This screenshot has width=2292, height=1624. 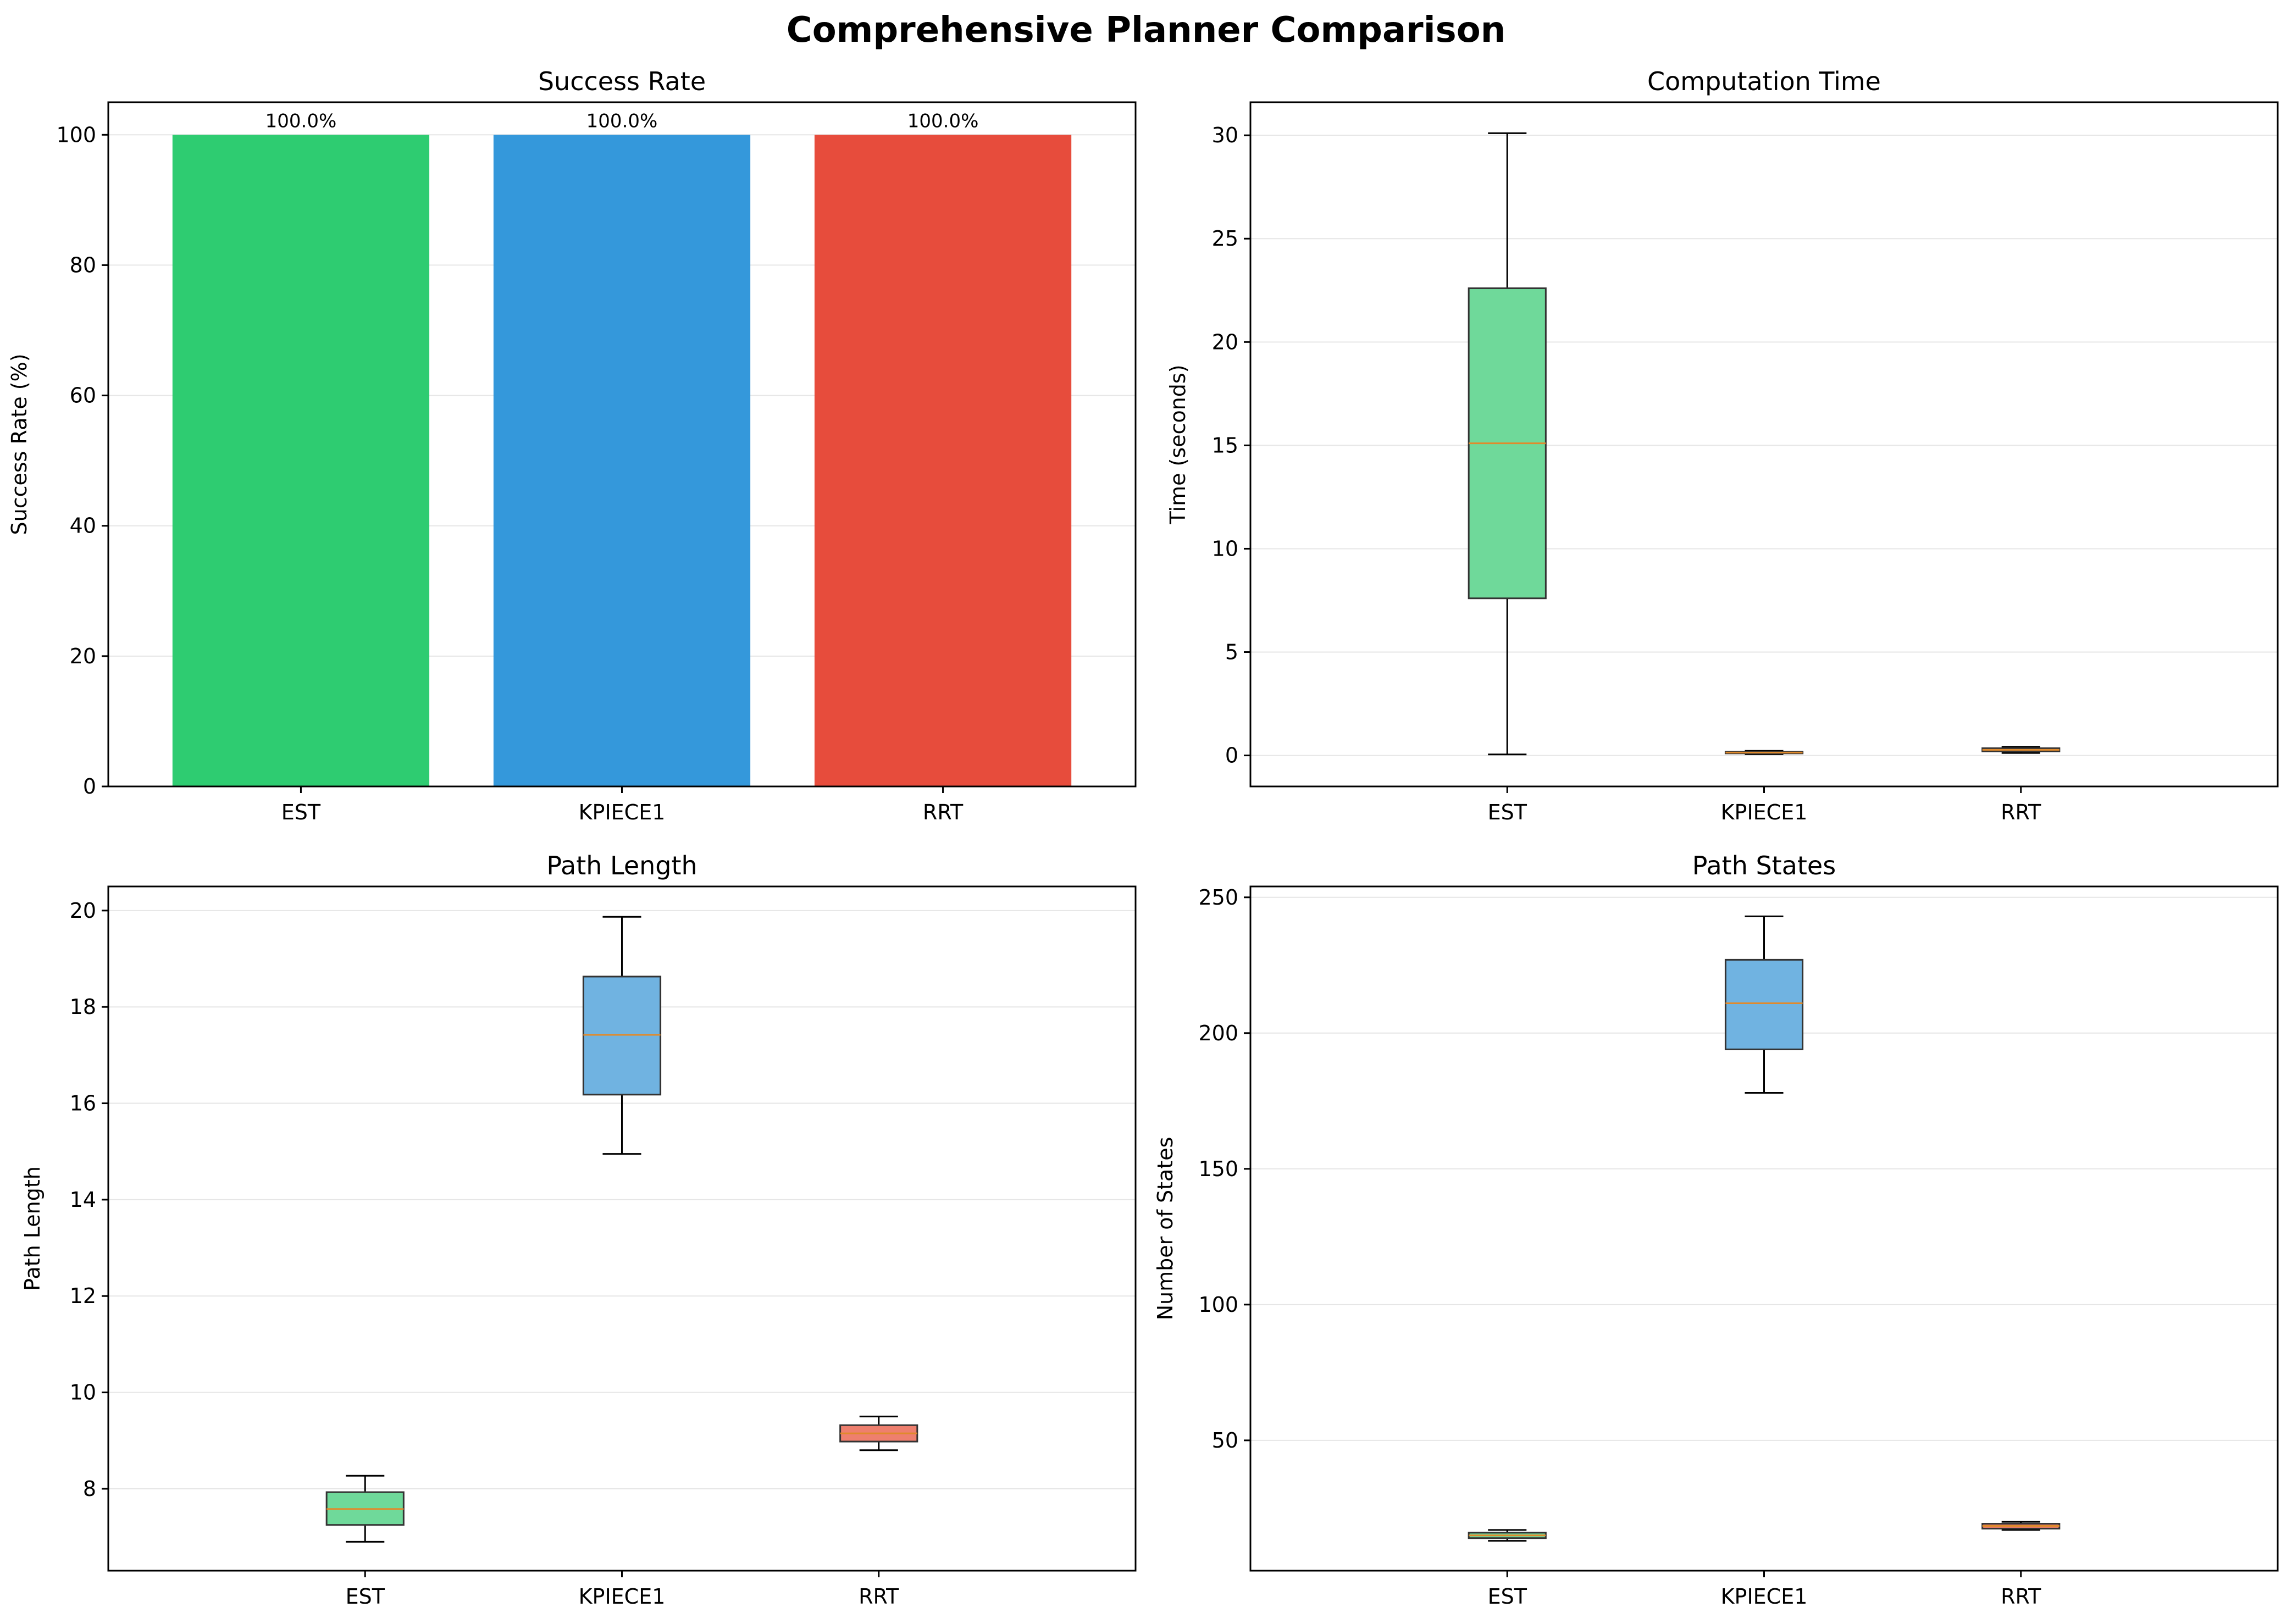 I want to click on y-tick-label: 5, so click(x=1231, y=652).